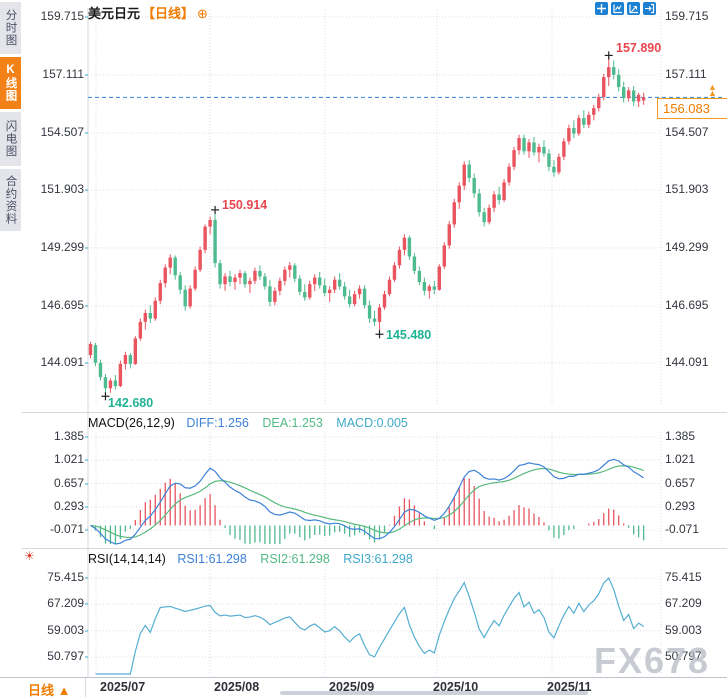 The width and height of the screenshot is (727, 697). I want to click on annotation-high-150914: 150.914, so click(245, 205).